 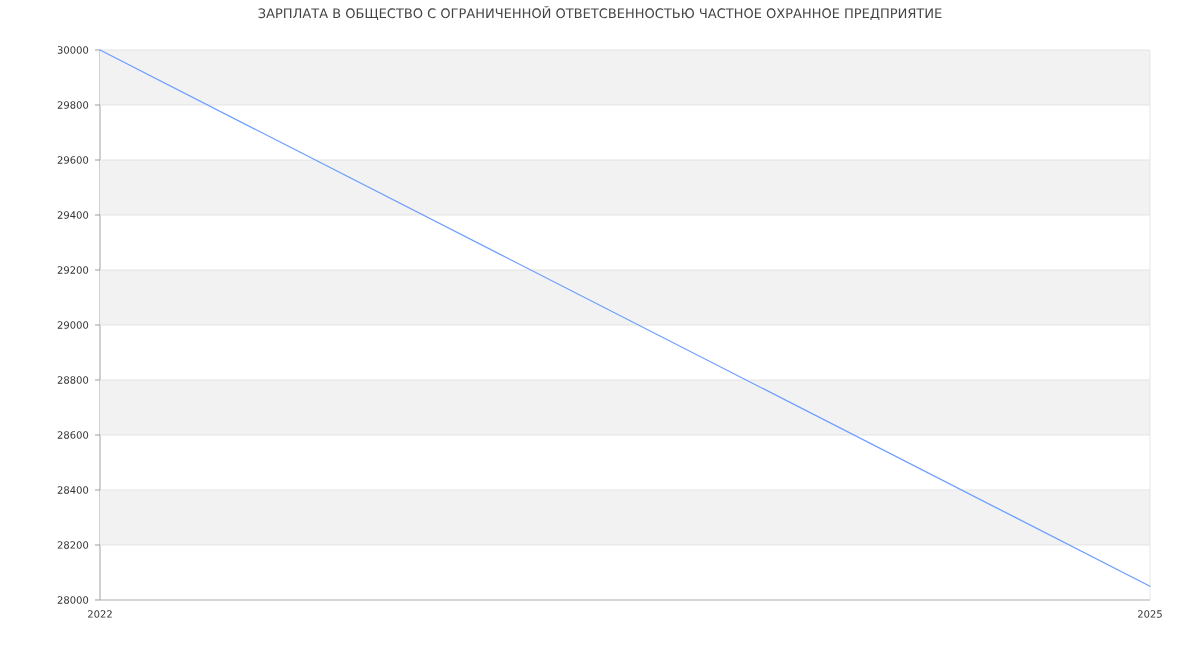 What do you see at coordinates (73, 490) in the screenshot?
I see `y-tick-label: 28400` at bounding box center [73, 490].